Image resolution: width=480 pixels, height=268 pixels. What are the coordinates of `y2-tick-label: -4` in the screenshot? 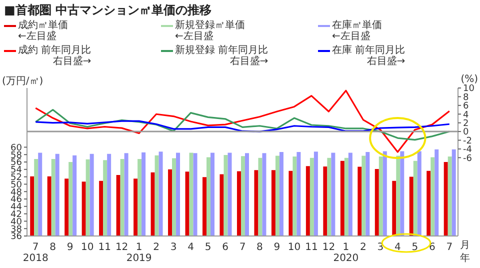 It's located at (467, 150).